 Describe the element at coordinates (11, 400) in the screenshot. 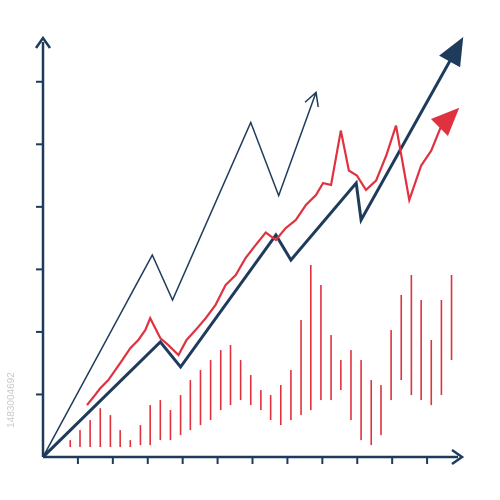

I see `watermark: 1483004692` at that location.